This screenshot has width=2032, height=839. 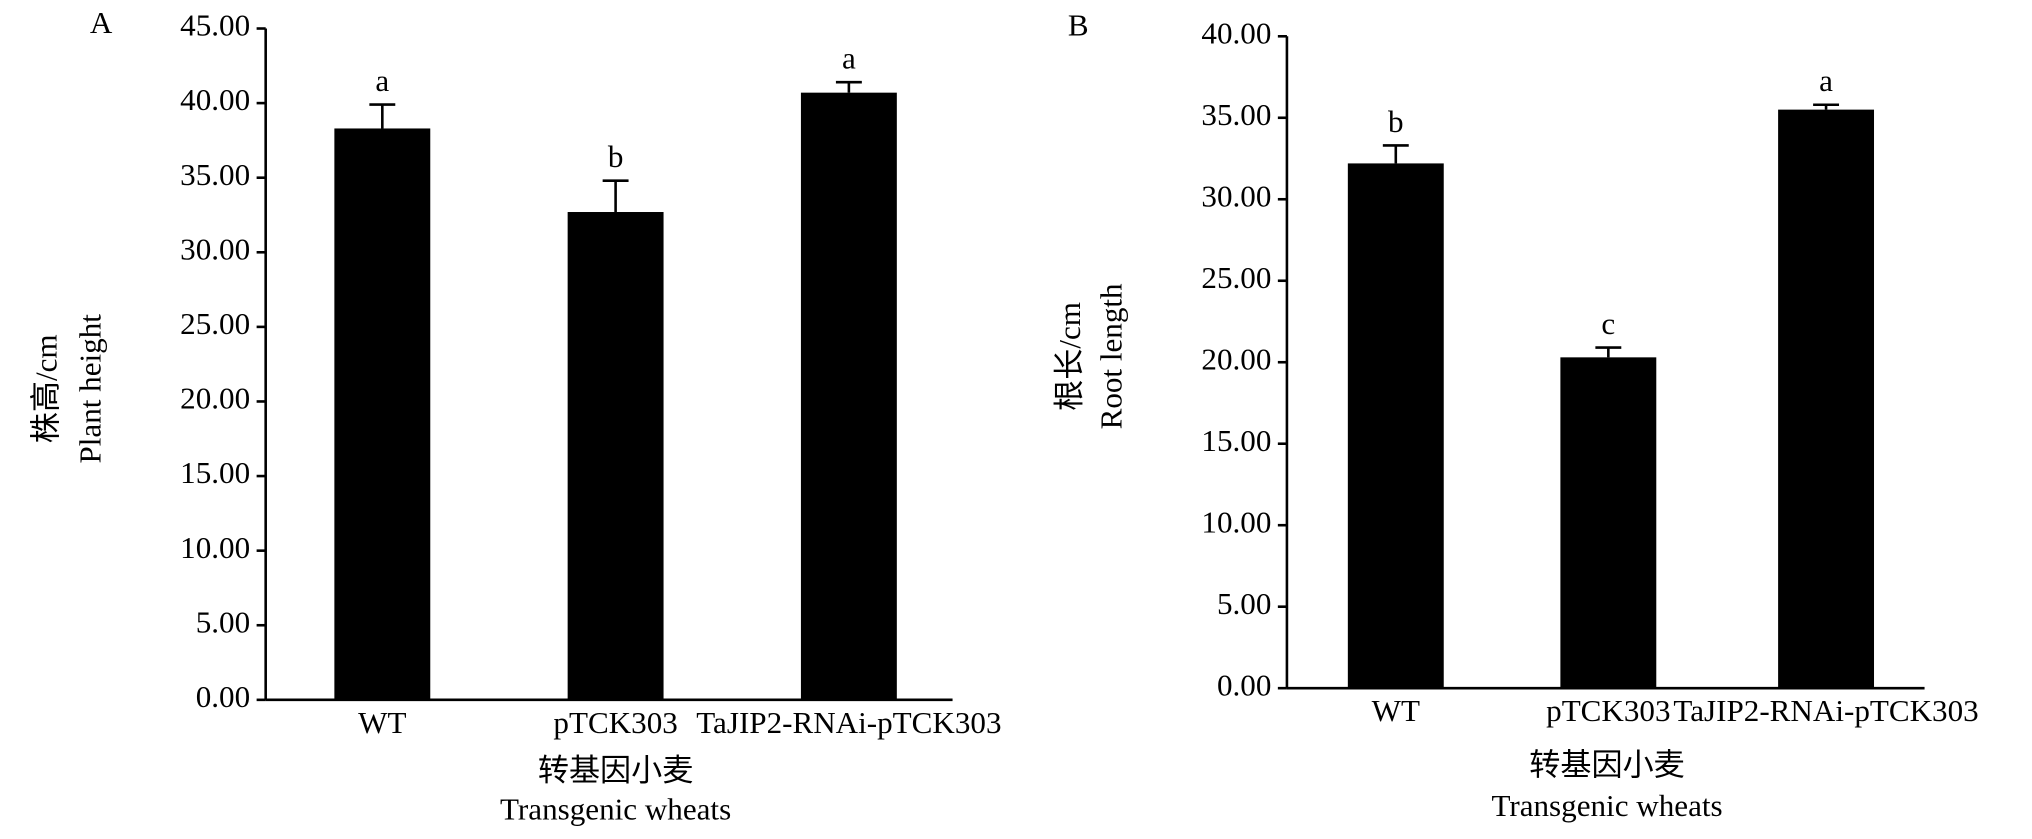 I want to click on y-axis-label: Root length, so click(x=1111, y=356).